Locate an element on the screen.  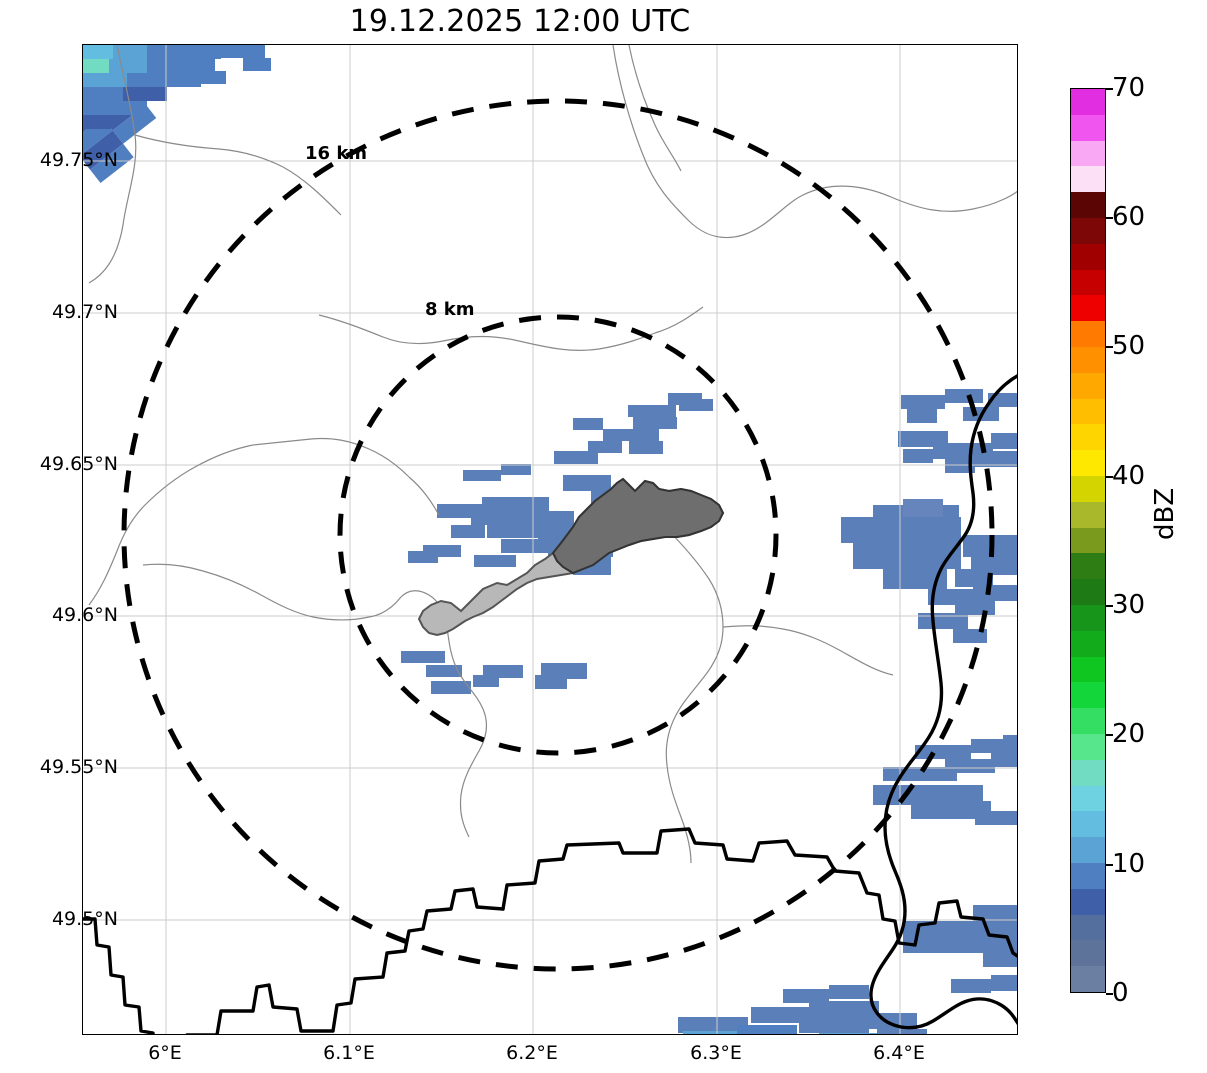
range-ring-8km-label: 8 km is located at coordinates (450, 309).